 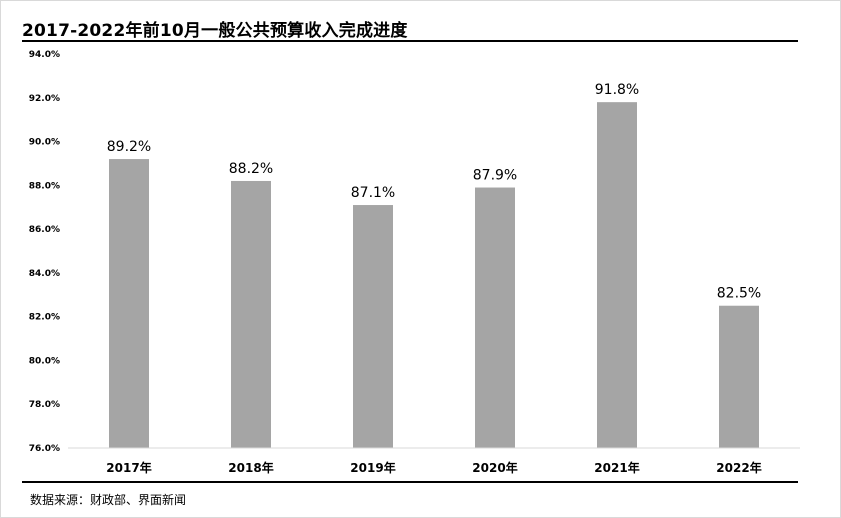 What do you see at coordinates (250, 467) in the screenshot?
I see `x-tick-label: 2018年` at bounding box center [250, 467].